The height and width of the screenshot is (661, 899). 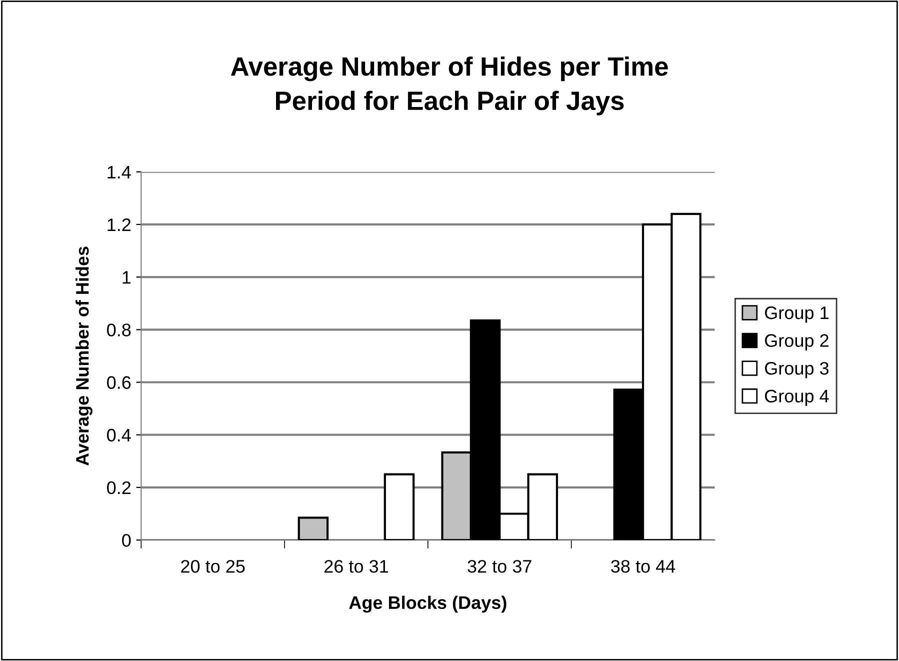 I want to click on x-tick-label: 32 to 37, so click(x=500, y=566).